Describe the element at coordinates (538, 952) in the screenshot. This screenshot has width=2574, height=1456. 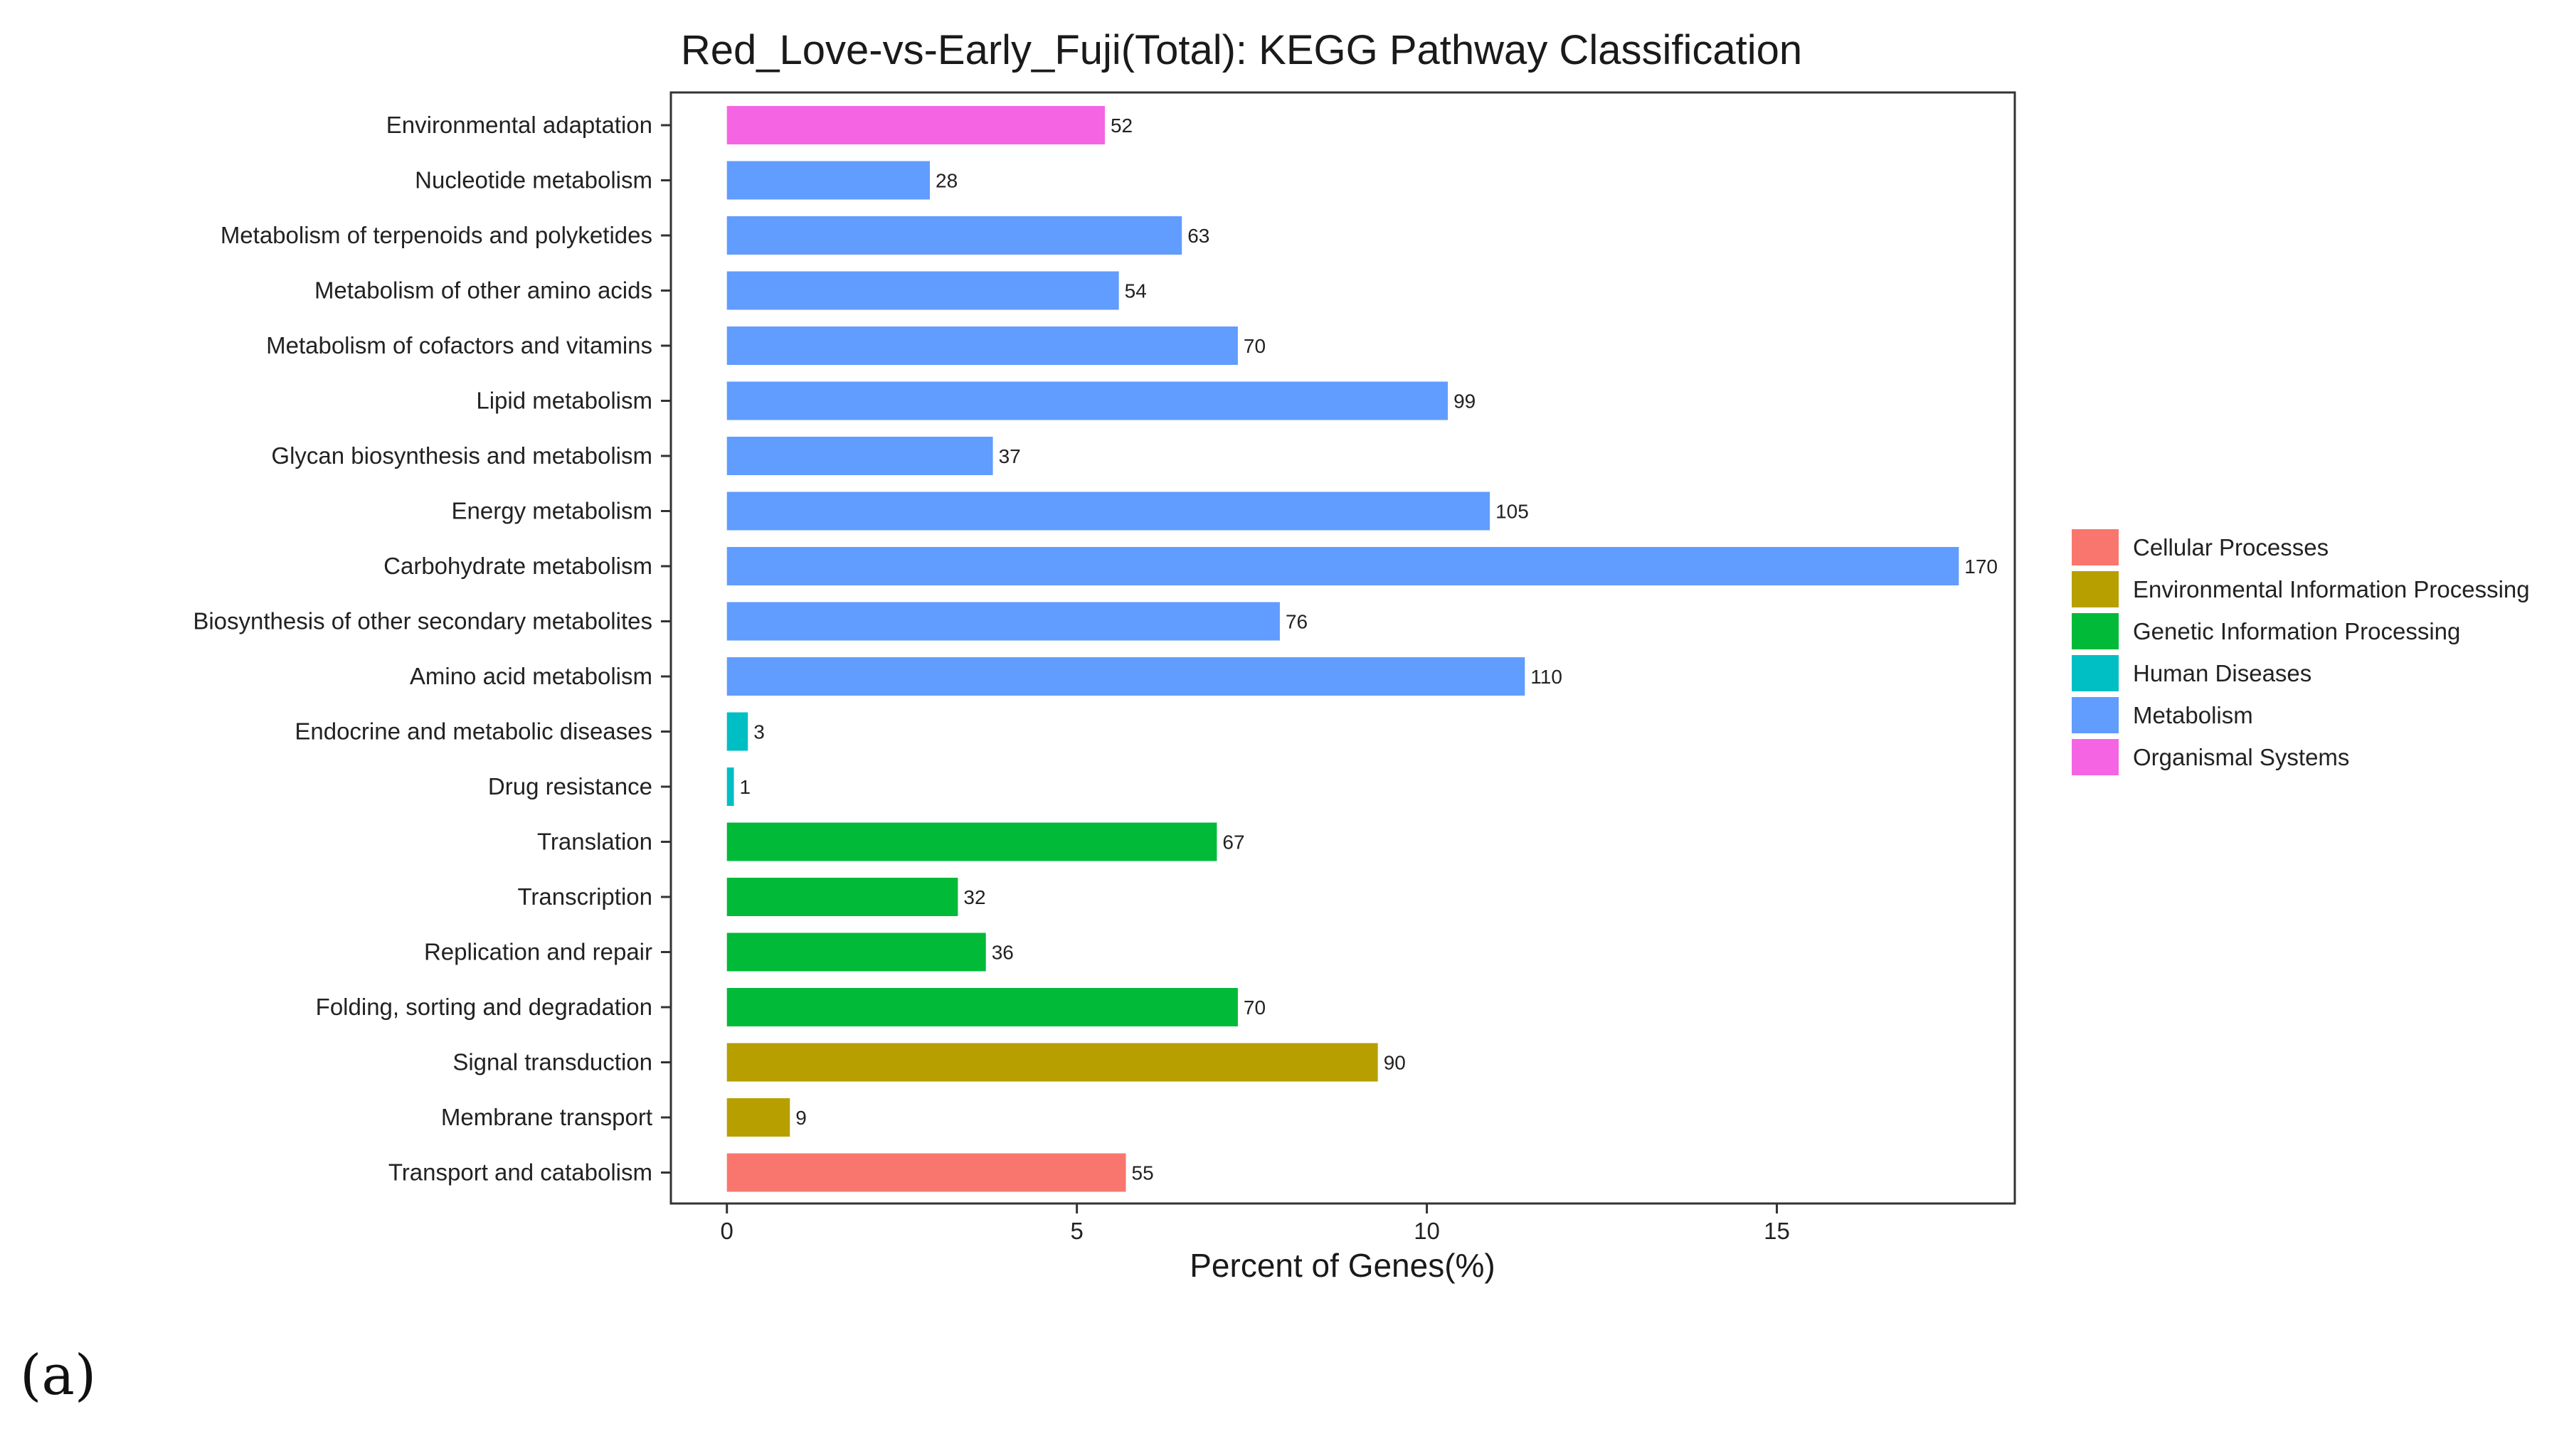
I see `y-tick-label: Replication and repair` at that location.